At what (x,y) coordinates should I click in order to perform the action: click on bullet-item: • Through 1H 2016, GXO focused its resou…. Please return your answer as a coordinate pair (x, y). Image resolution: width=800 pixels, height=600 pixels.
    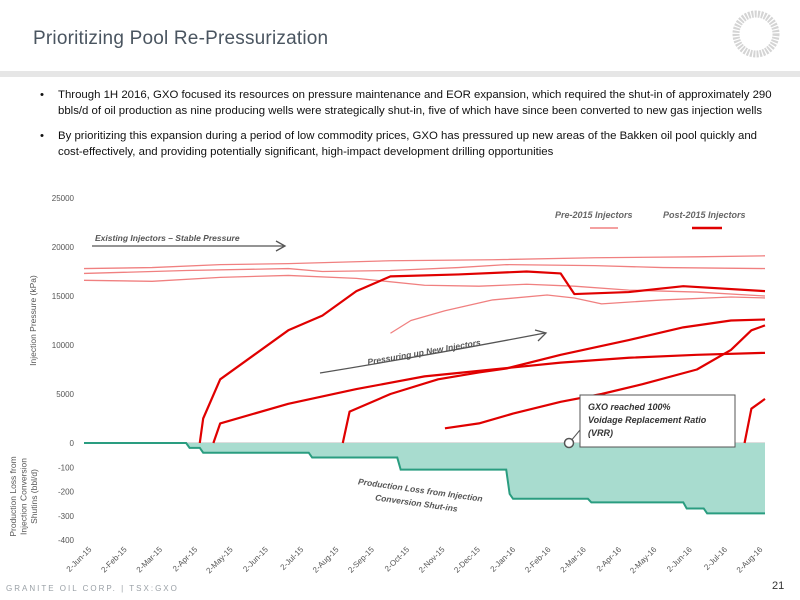
    Looking at the image, I should click on (404, 103).